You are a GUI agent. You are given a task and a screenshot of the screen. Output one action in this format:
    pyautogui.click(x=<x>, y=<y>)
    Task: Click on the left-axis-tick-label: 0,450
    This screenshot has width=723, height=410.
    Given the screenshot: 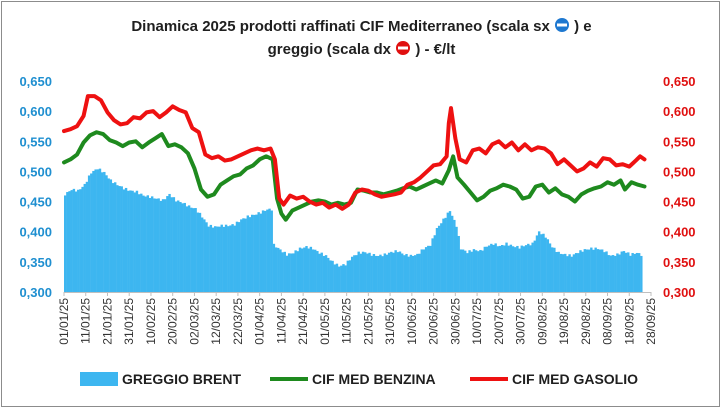 What is the action you would take?
    pyautogui.click(x=35, y=202)
    